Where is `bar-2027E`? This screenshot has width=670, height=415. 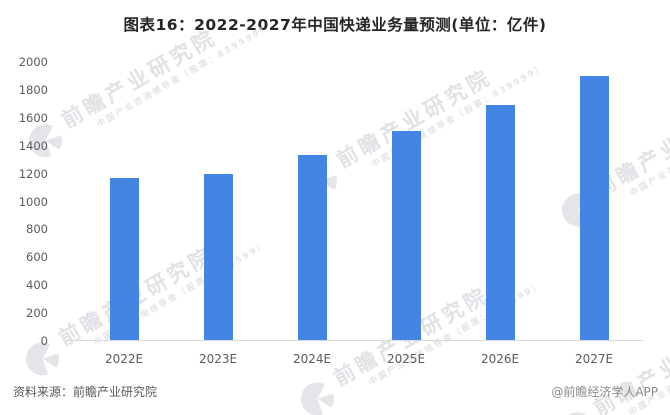 bar-2027E is located at coordinates (594, 208).